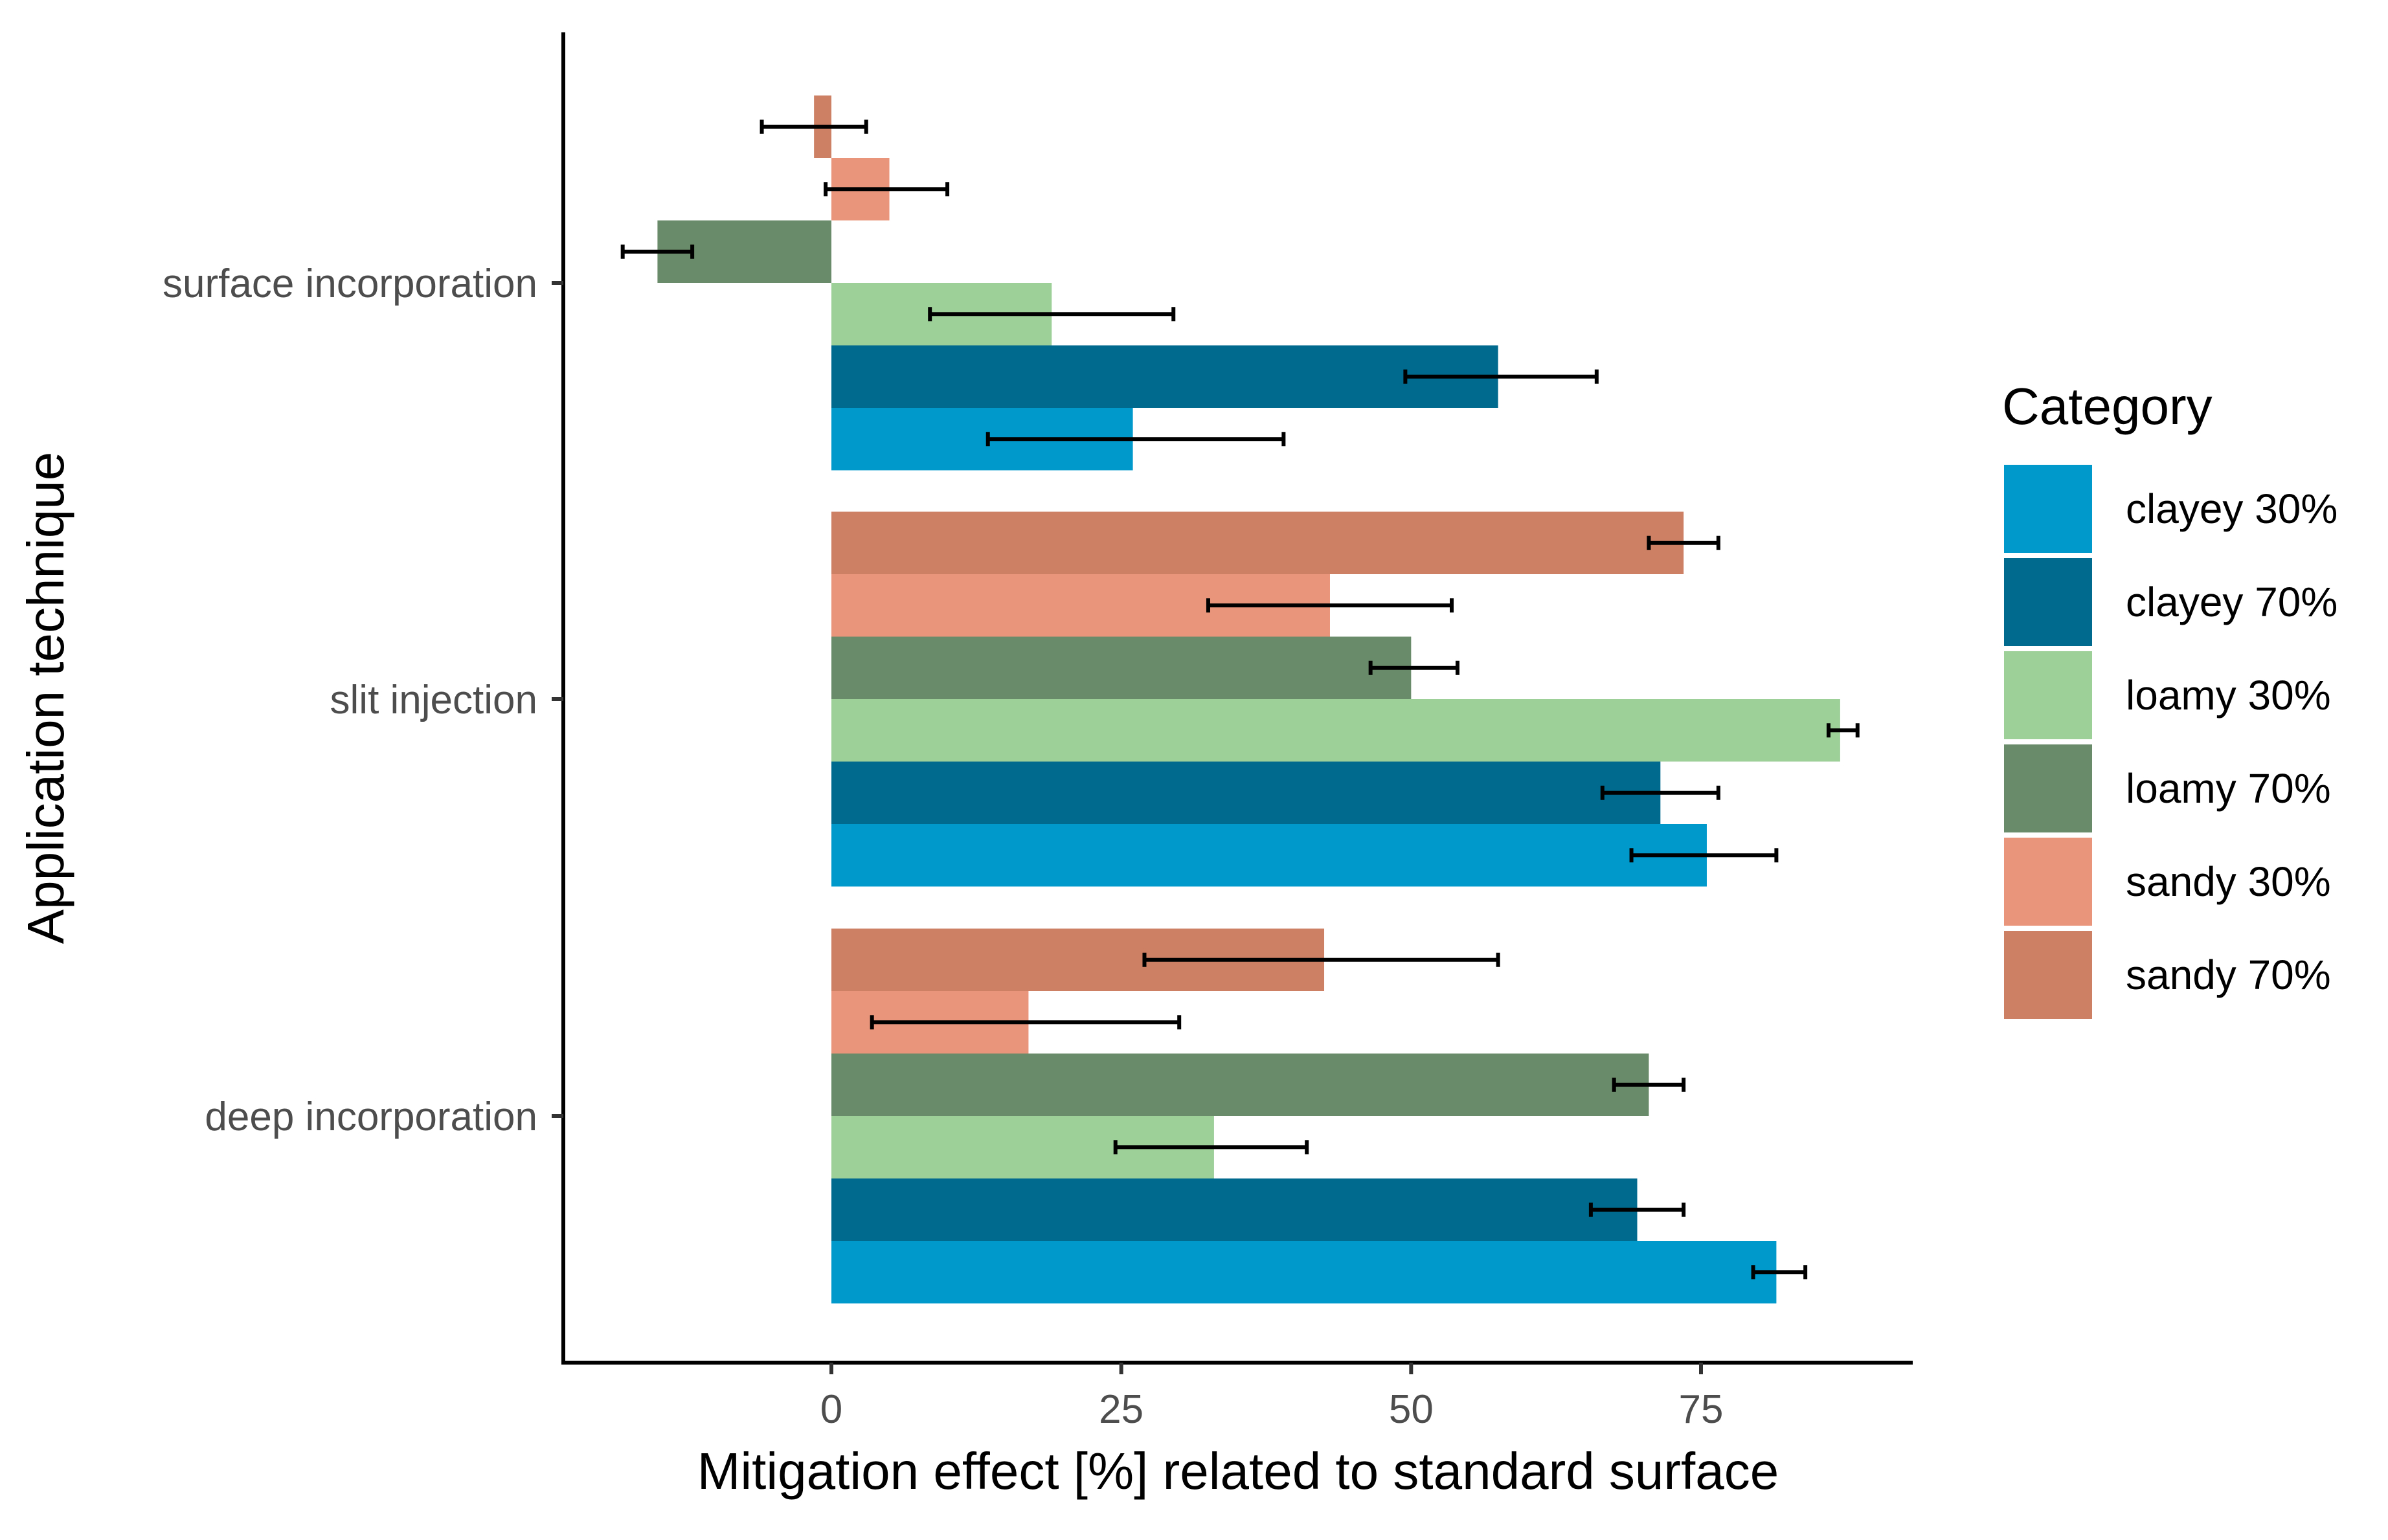  Describe the element at coordinates (2231, 509) in the screenshot. I see `legend-label: clayey 30%` at that location.